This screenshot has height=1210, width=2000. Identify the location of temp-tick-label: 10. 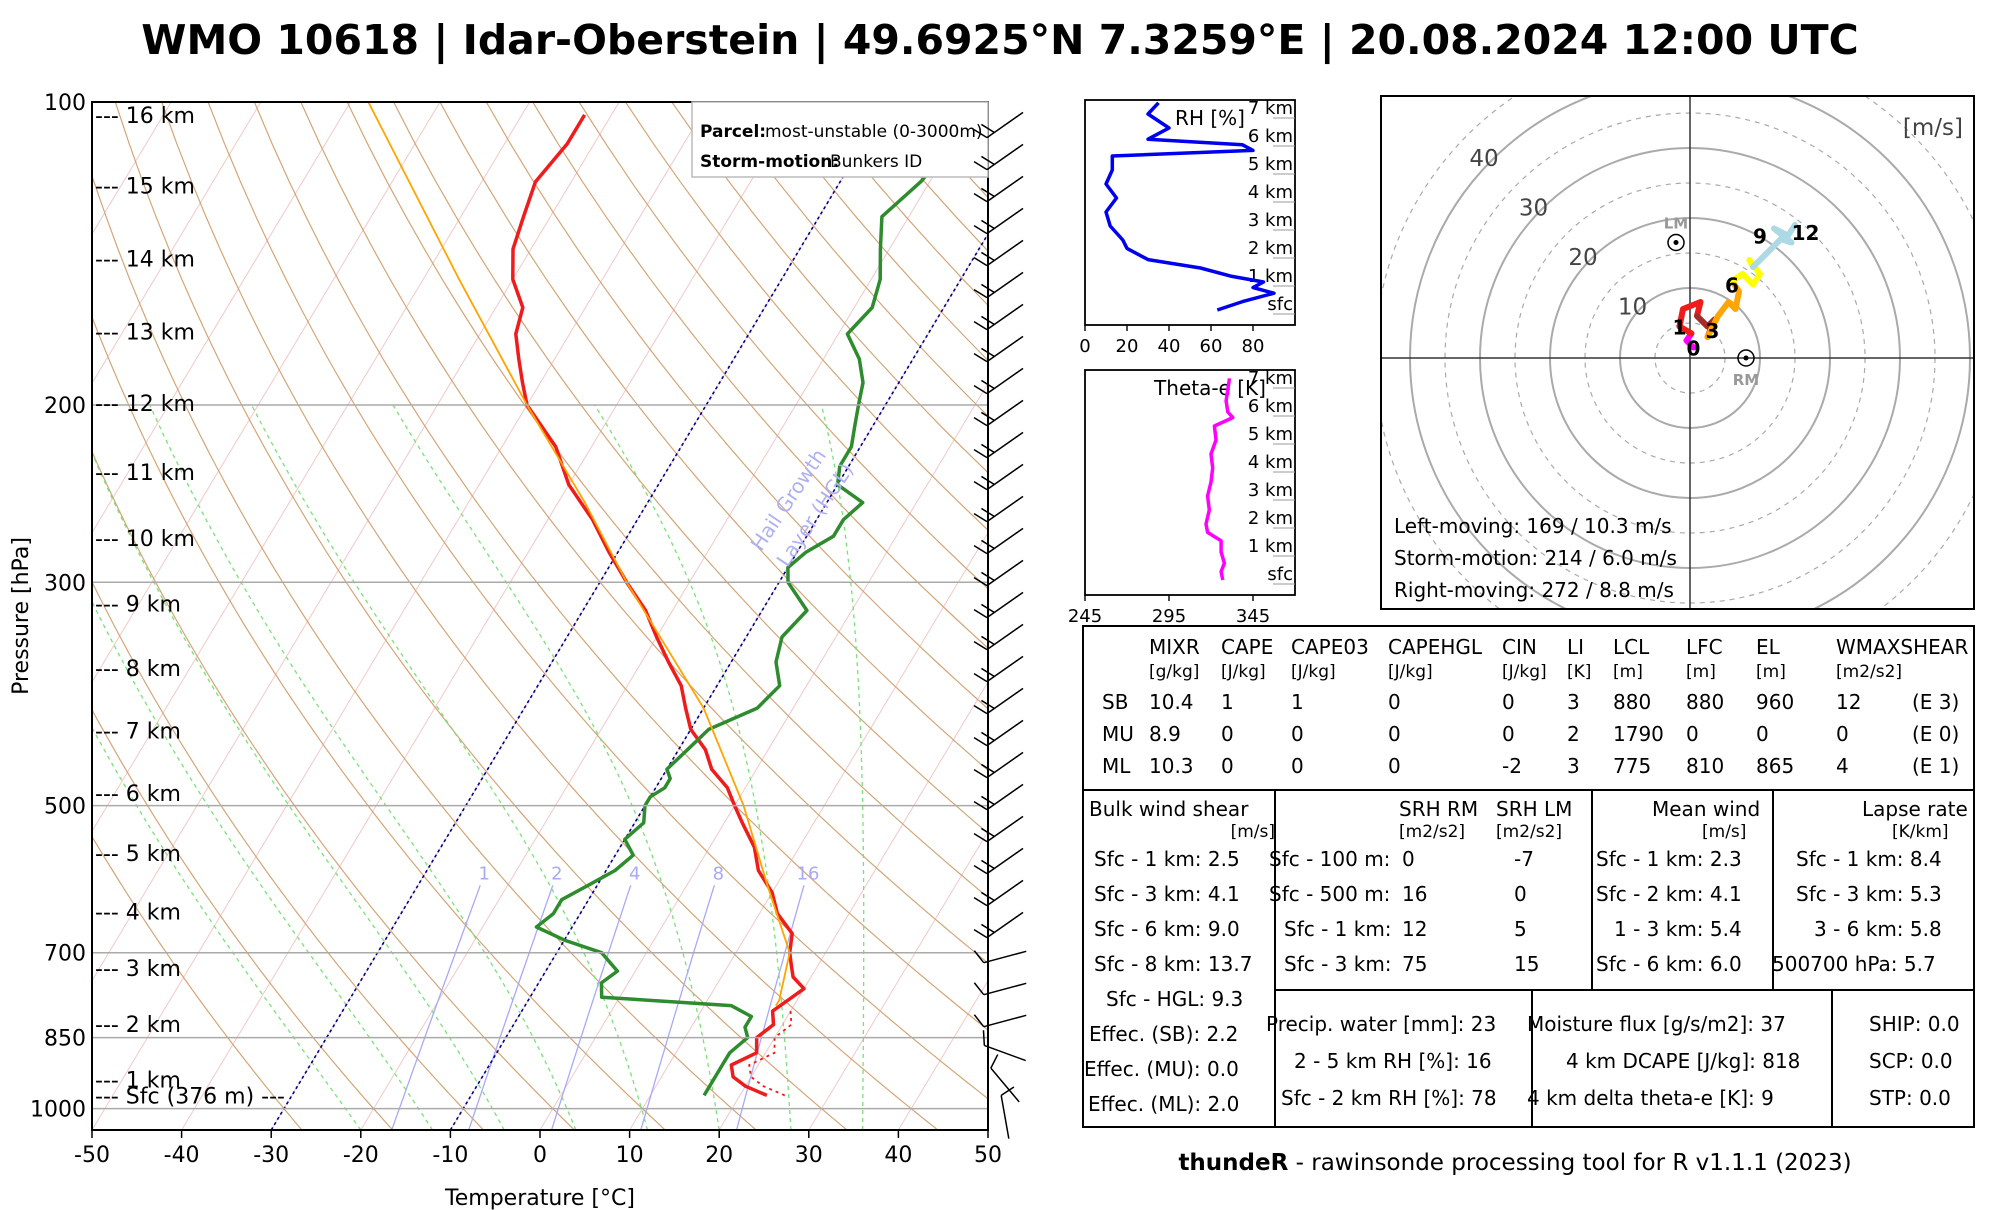
(630, 1155).